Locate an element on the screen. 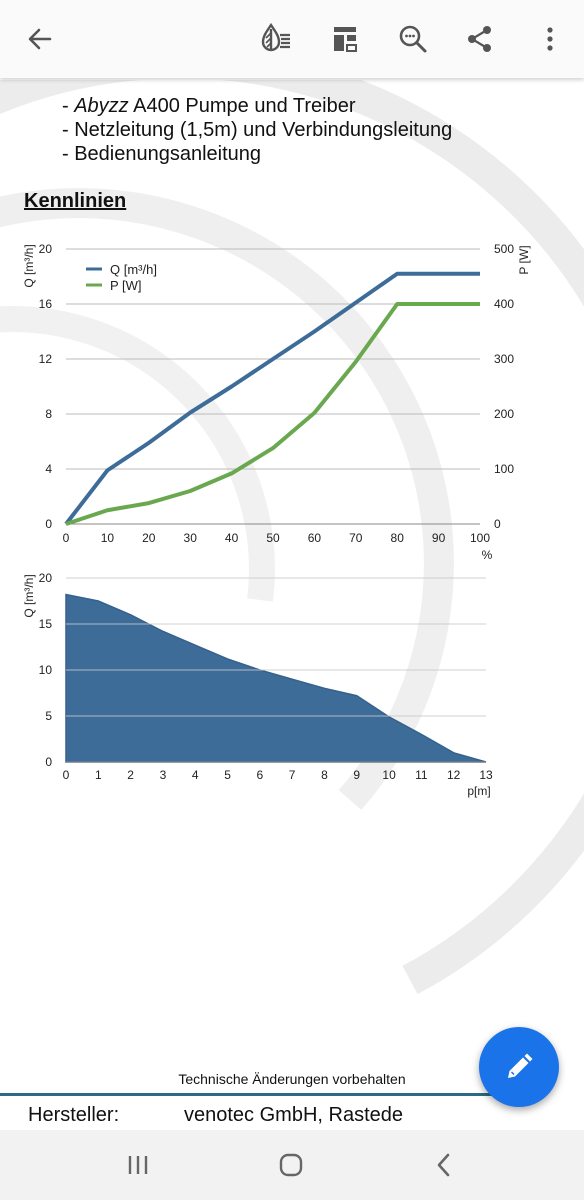 Image resolution: width=584 pixels, height=1200 pixels. bullet-text: Bedienungsanleitung is located at coordinates (168, 154).